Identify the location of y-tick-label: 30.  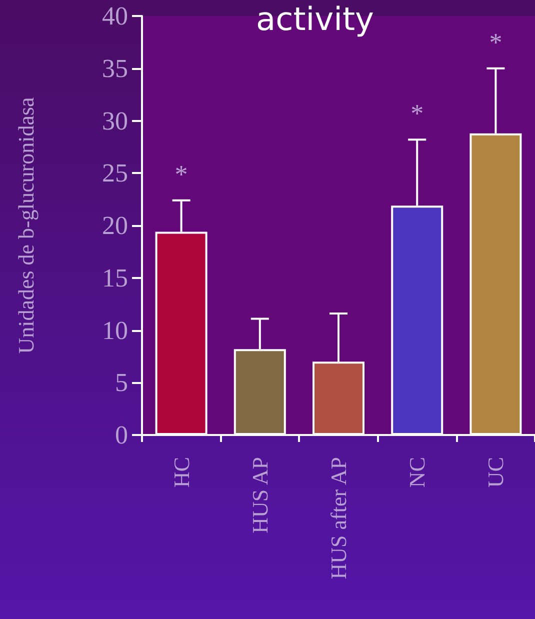
(115, 121).